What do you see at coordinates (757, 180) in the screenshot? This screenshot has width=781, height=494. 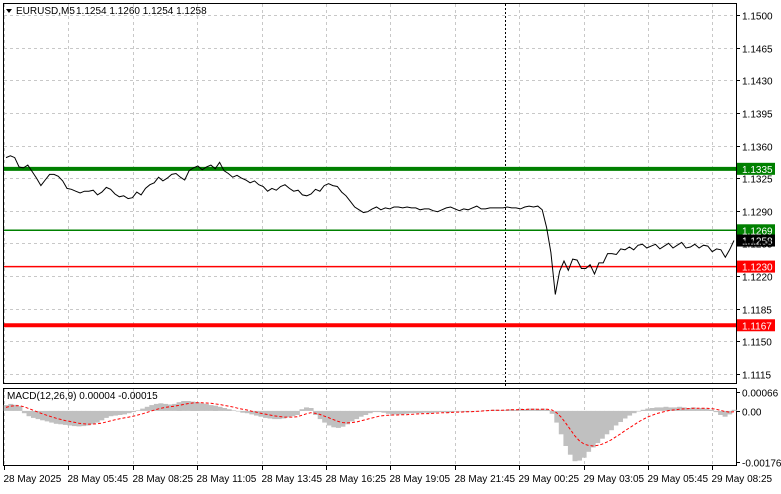 I see `y-tick-label: 1.1325` at bounding box center [757, 180].